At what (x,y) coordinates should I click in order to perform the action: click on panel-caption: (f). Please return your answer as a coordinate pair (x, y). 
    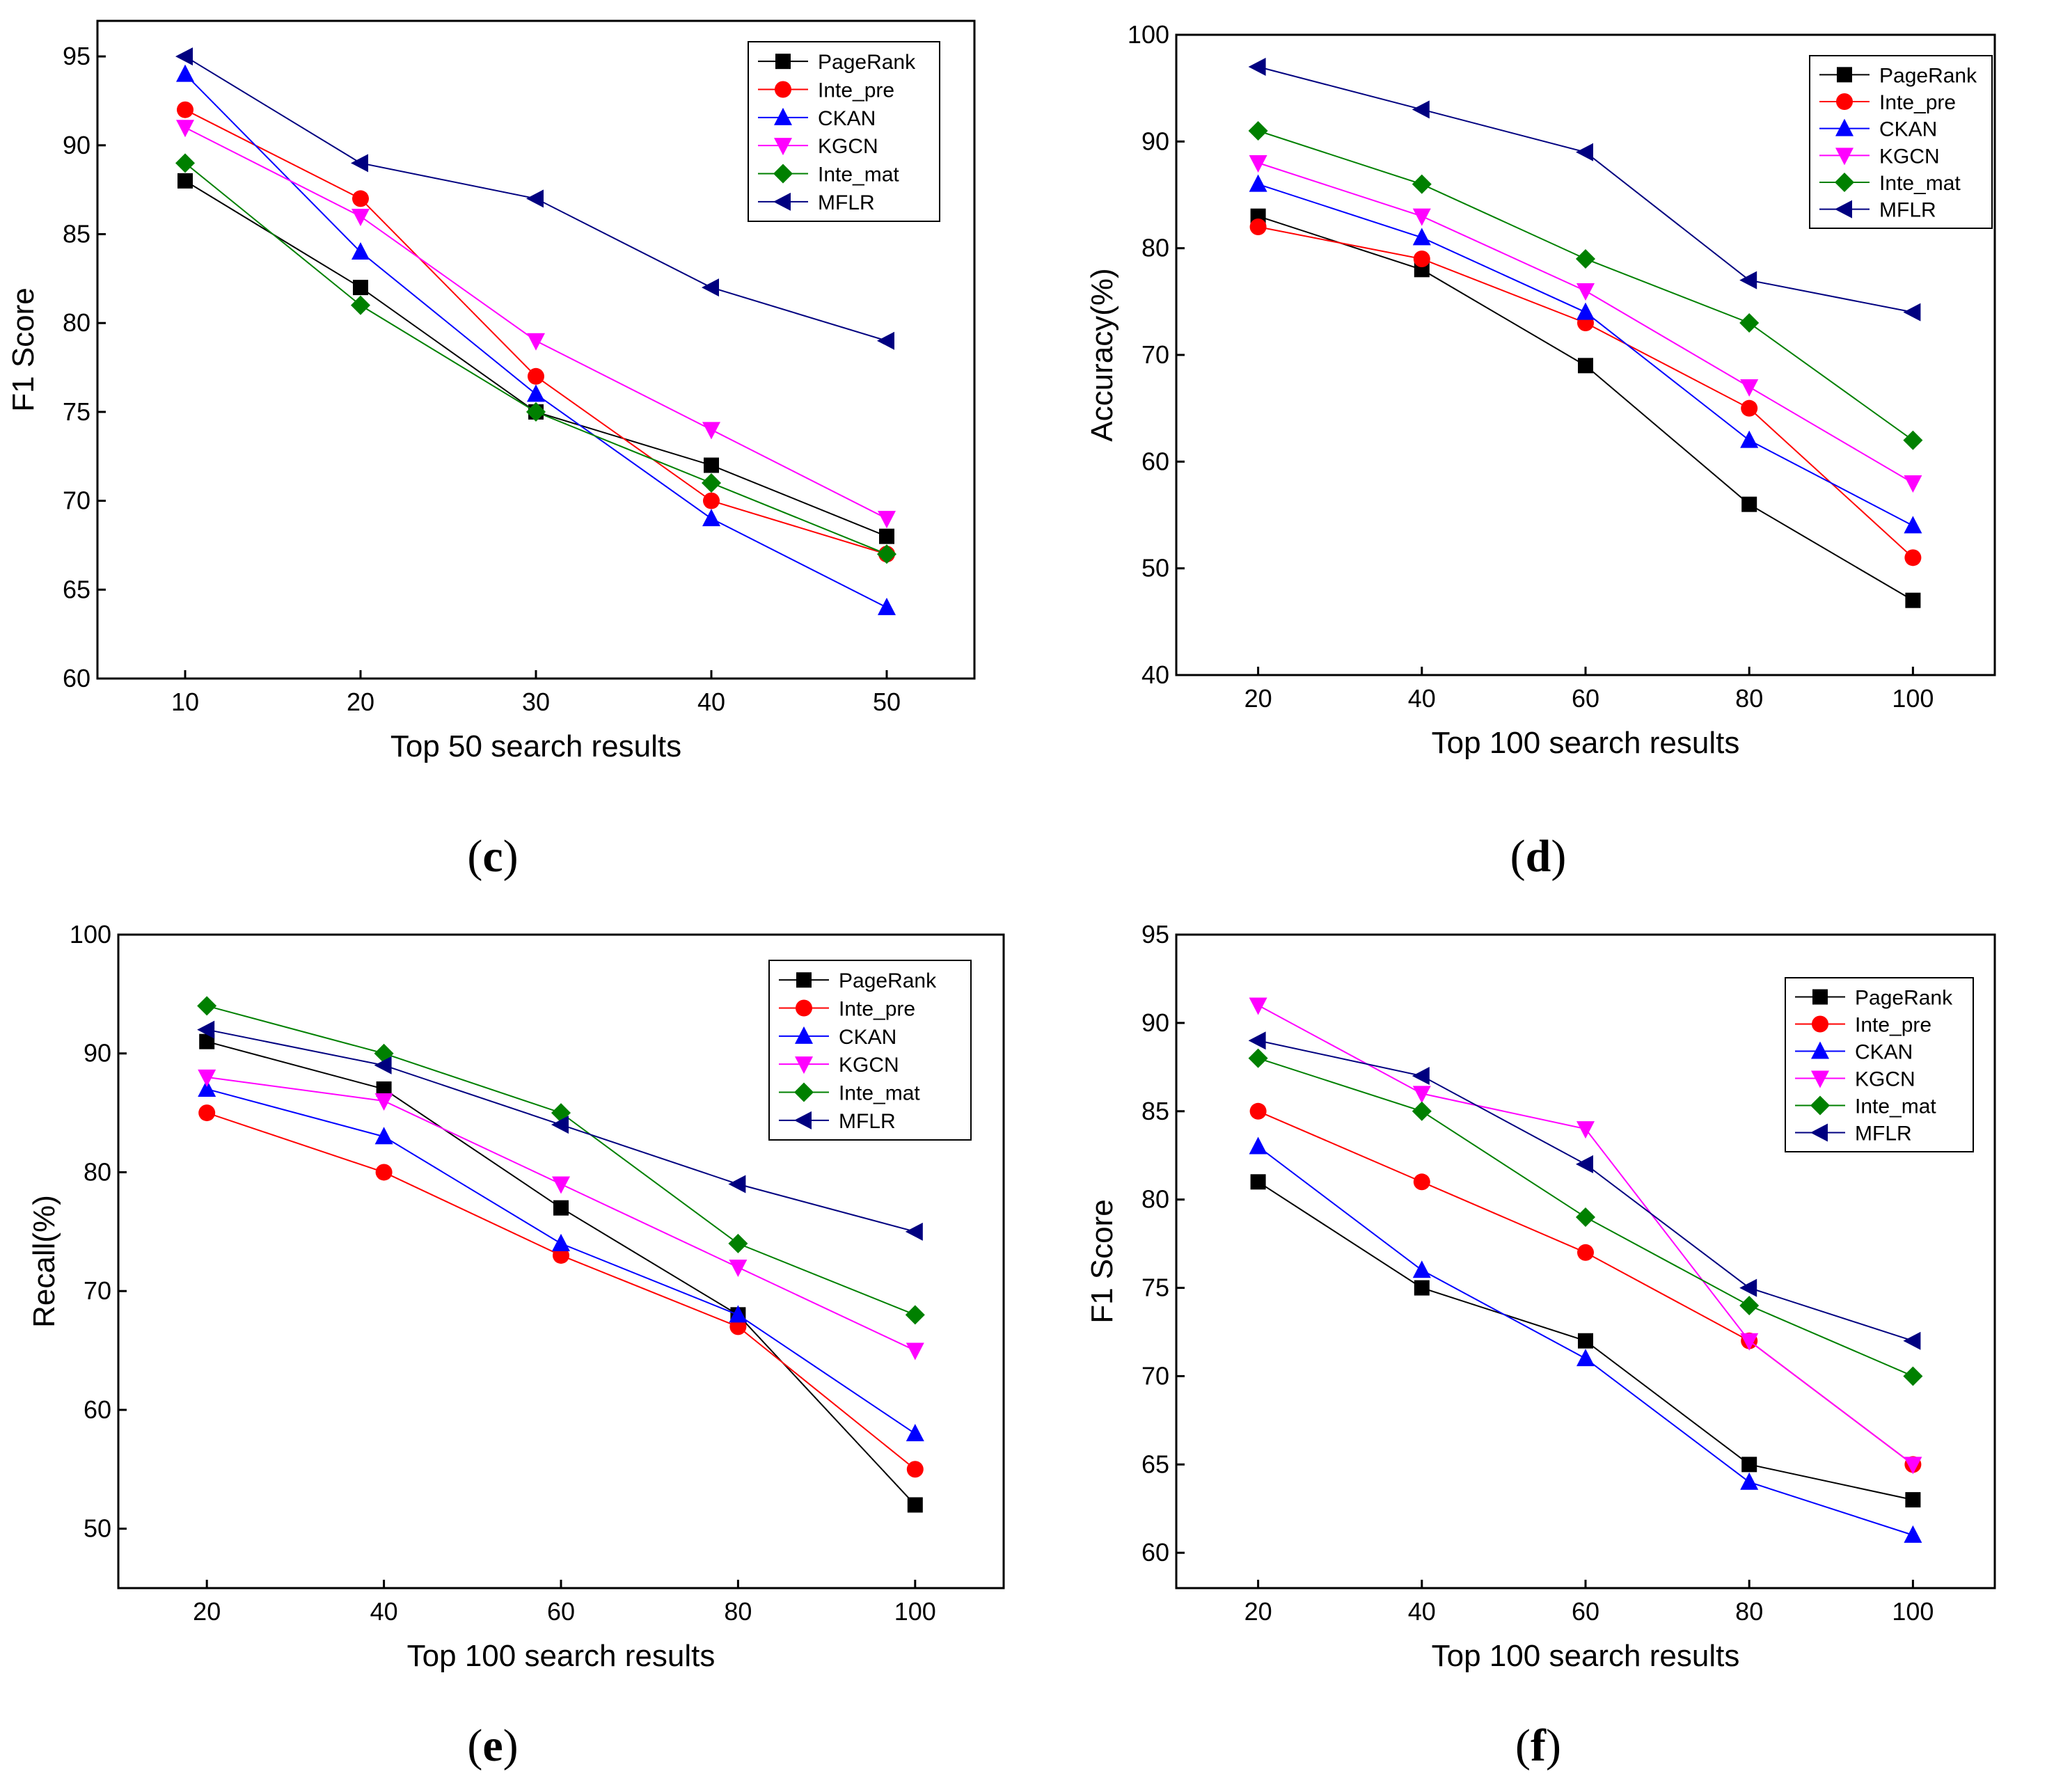
    Looking at the image, I should click on (1538, 1745).